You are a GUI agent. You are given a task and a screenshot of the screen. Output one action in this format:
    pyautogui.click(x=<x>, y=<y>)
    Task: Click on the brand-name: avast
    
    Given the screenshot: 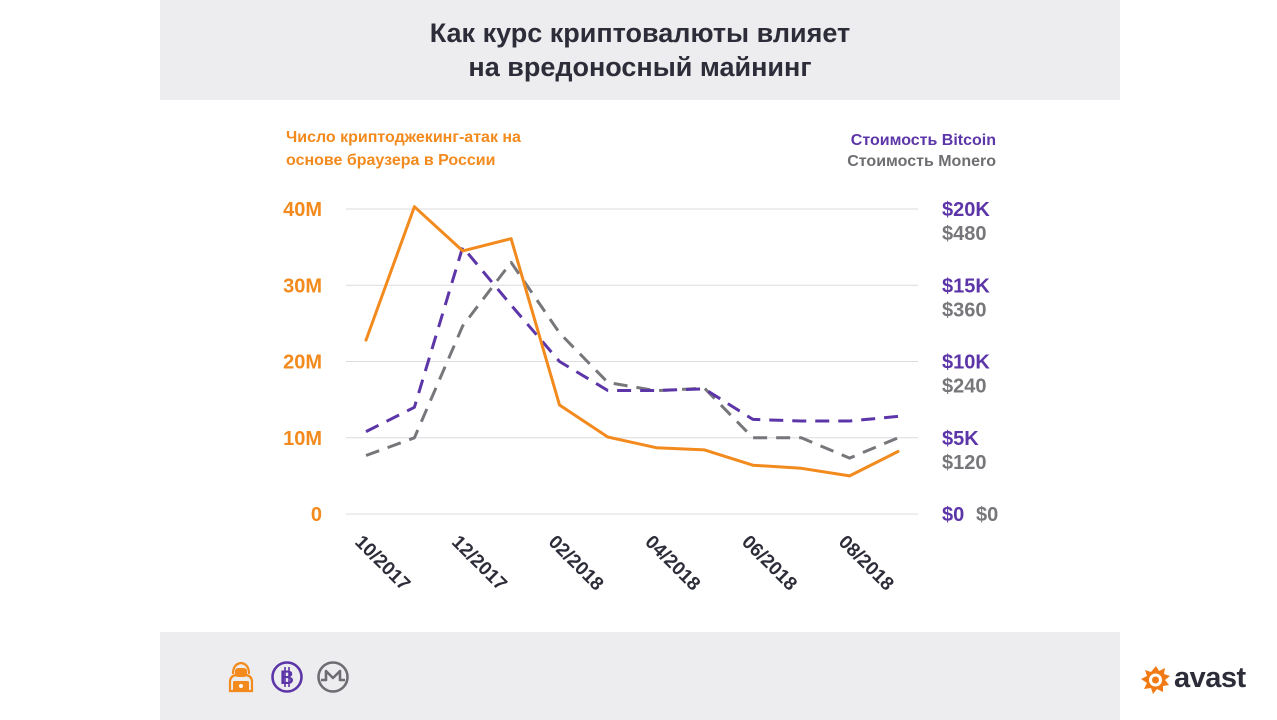 What is the action you would take?
    pyautogui.click(x=1210, y=678)
    